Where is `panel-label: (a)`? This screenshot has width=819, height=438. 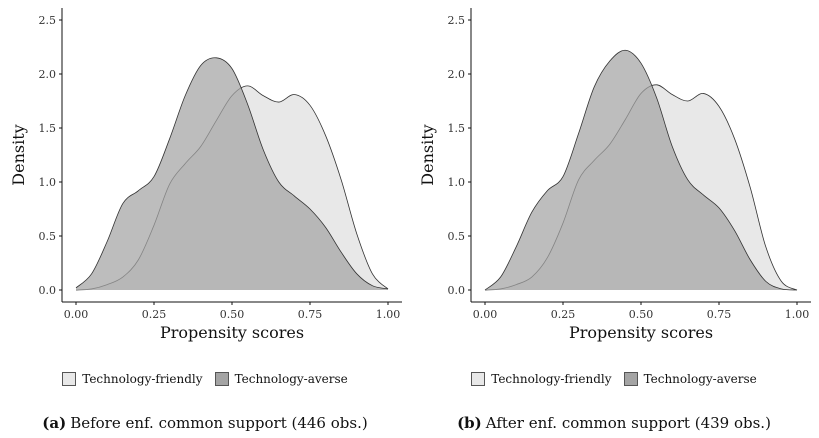 panel-label: (a) is located at coordinates (54, 423).